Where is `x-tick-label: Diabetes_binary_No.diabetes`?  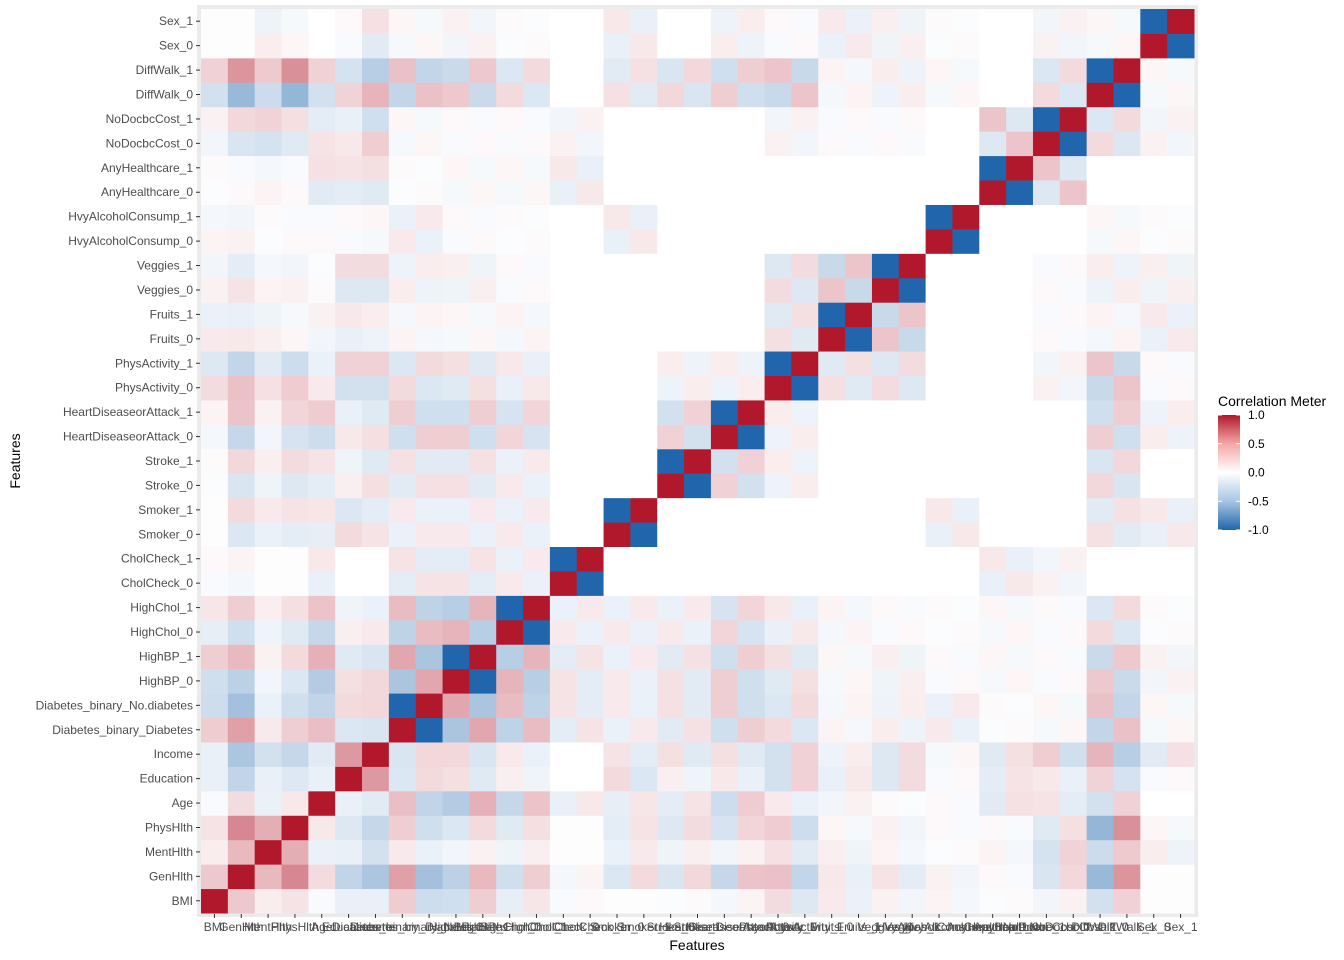 x-tick-label: Diabetes_binary_No.diabetes is located at coordinates (428, 927).